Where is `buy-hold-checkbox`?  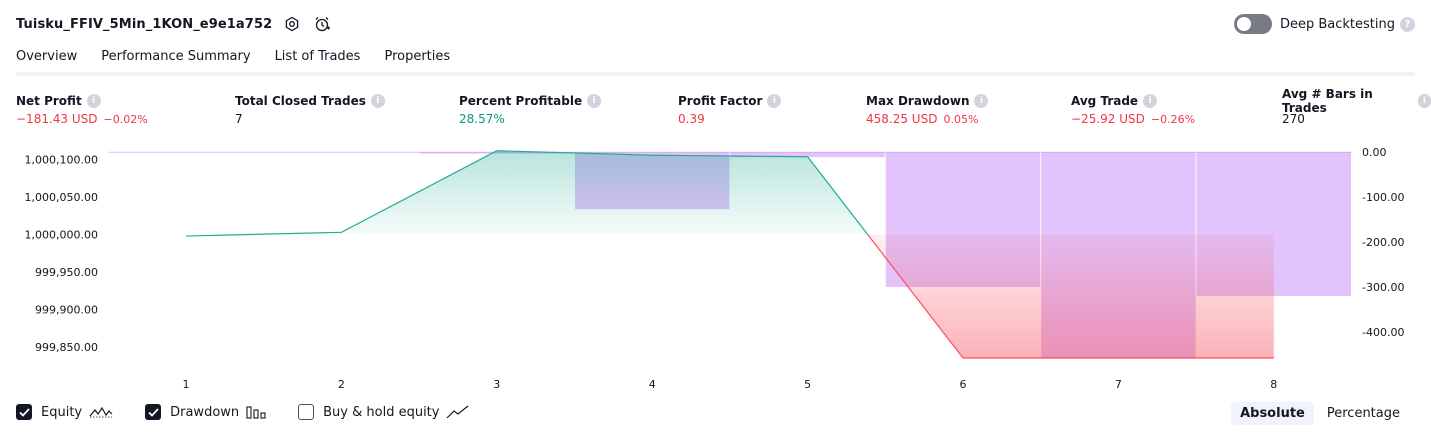 buy-hold-checkbox is located at coordinates (306, 412).